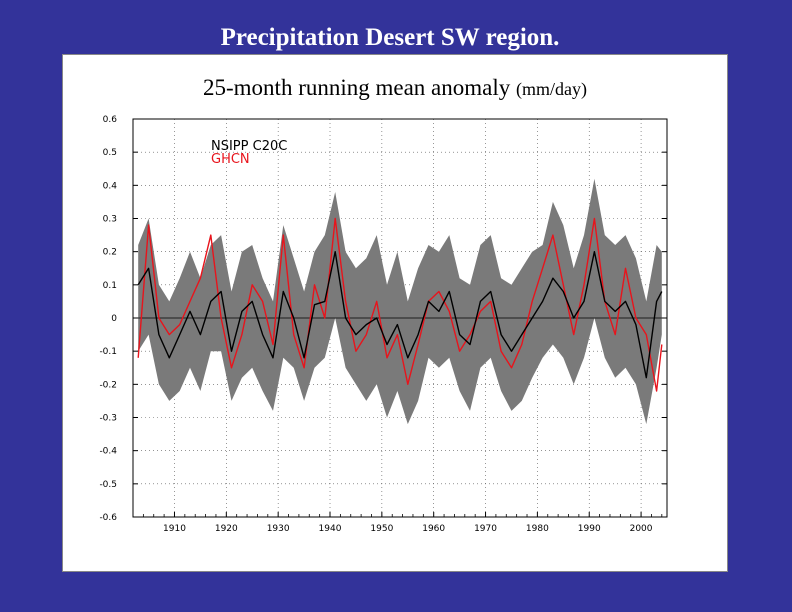  Describe the element at coordinates (110, 286) in the screenshot. I see `y-tick-label: 0.1` at that location.